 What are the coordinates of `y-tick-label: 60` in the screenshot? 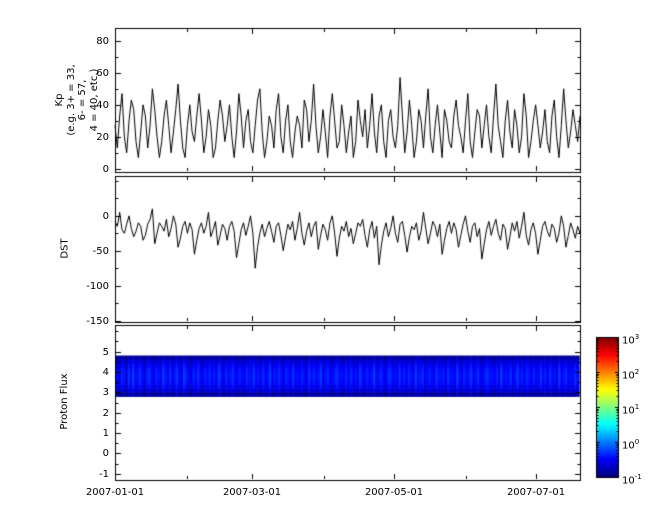 It's located at (102, 73).